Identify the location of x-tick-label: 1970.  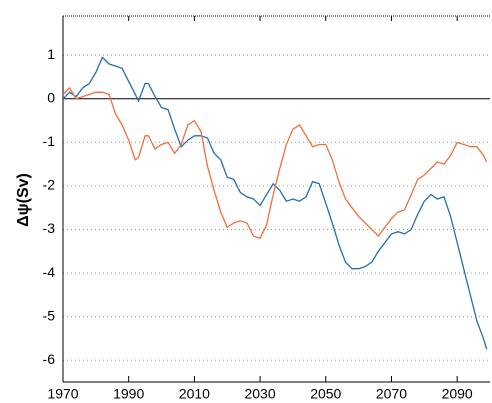
(62, 394).